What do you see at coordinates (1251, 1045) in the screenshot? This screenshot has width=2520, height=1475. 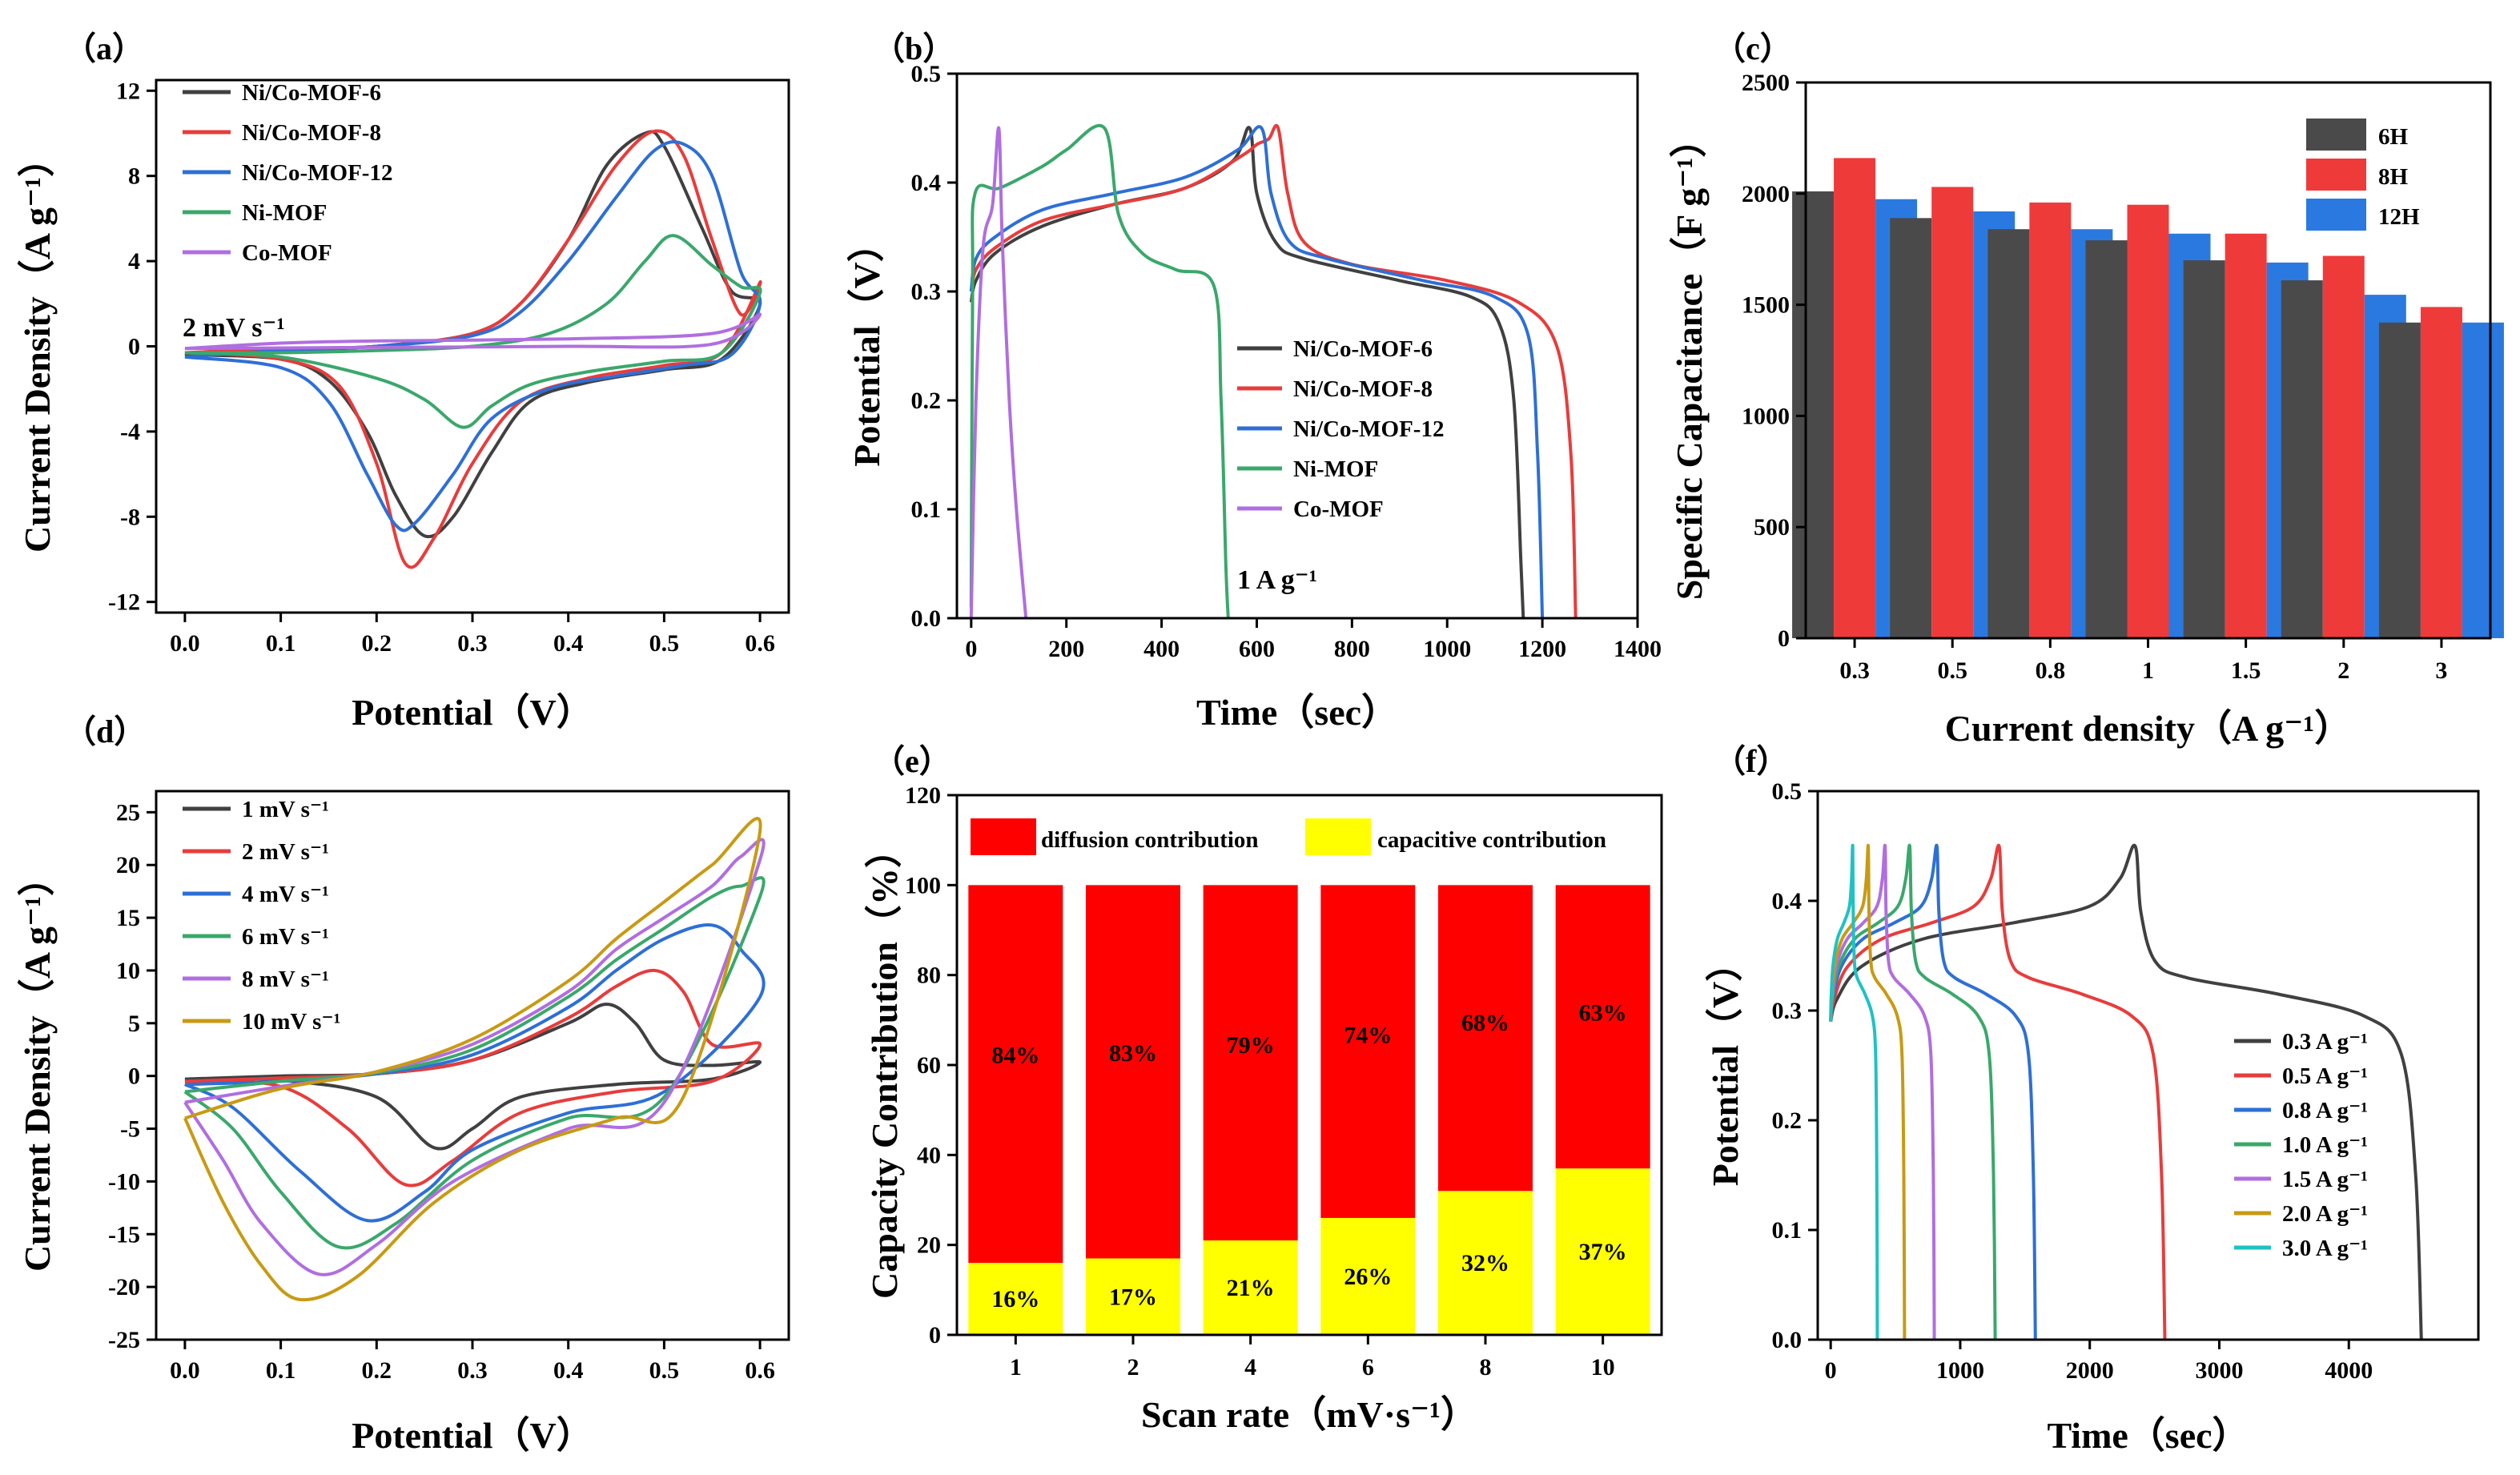 I see `bar-data-label: 79%` at bounding box center [1251, 1045].